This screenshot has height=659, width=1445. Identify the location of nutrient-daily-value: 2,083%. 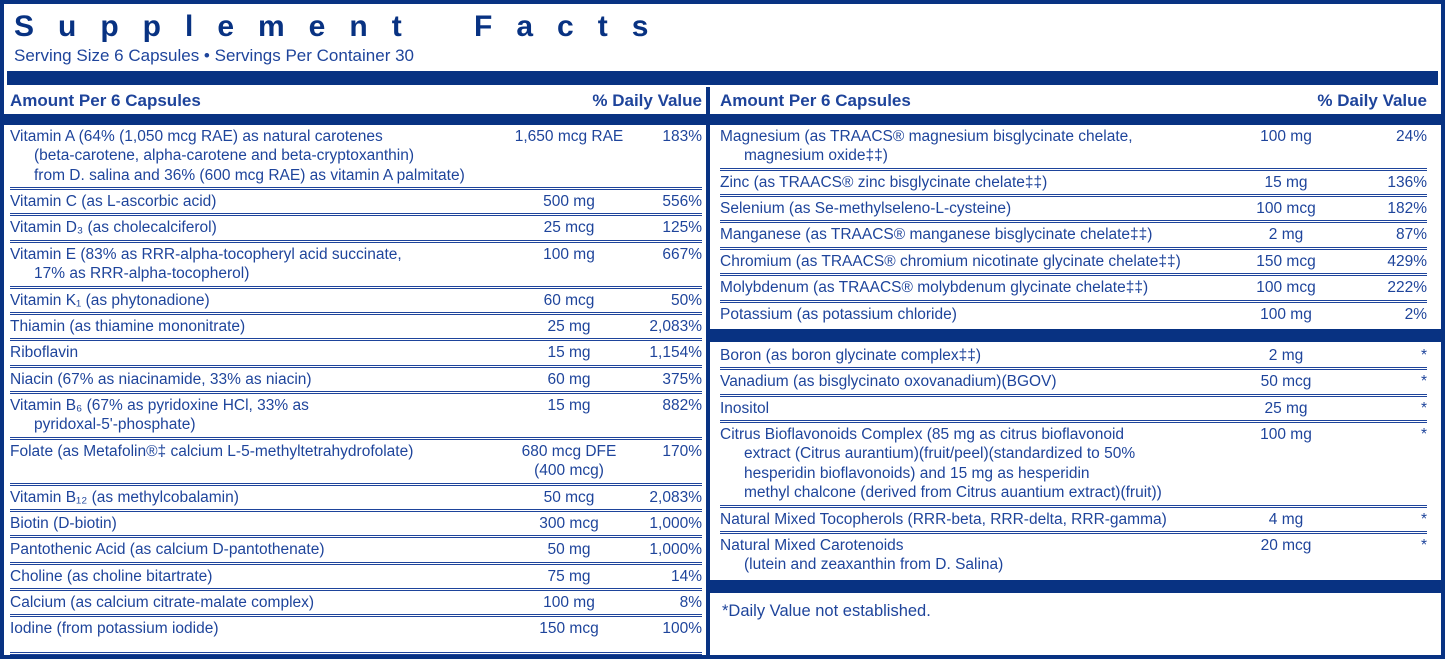
(675, 497).